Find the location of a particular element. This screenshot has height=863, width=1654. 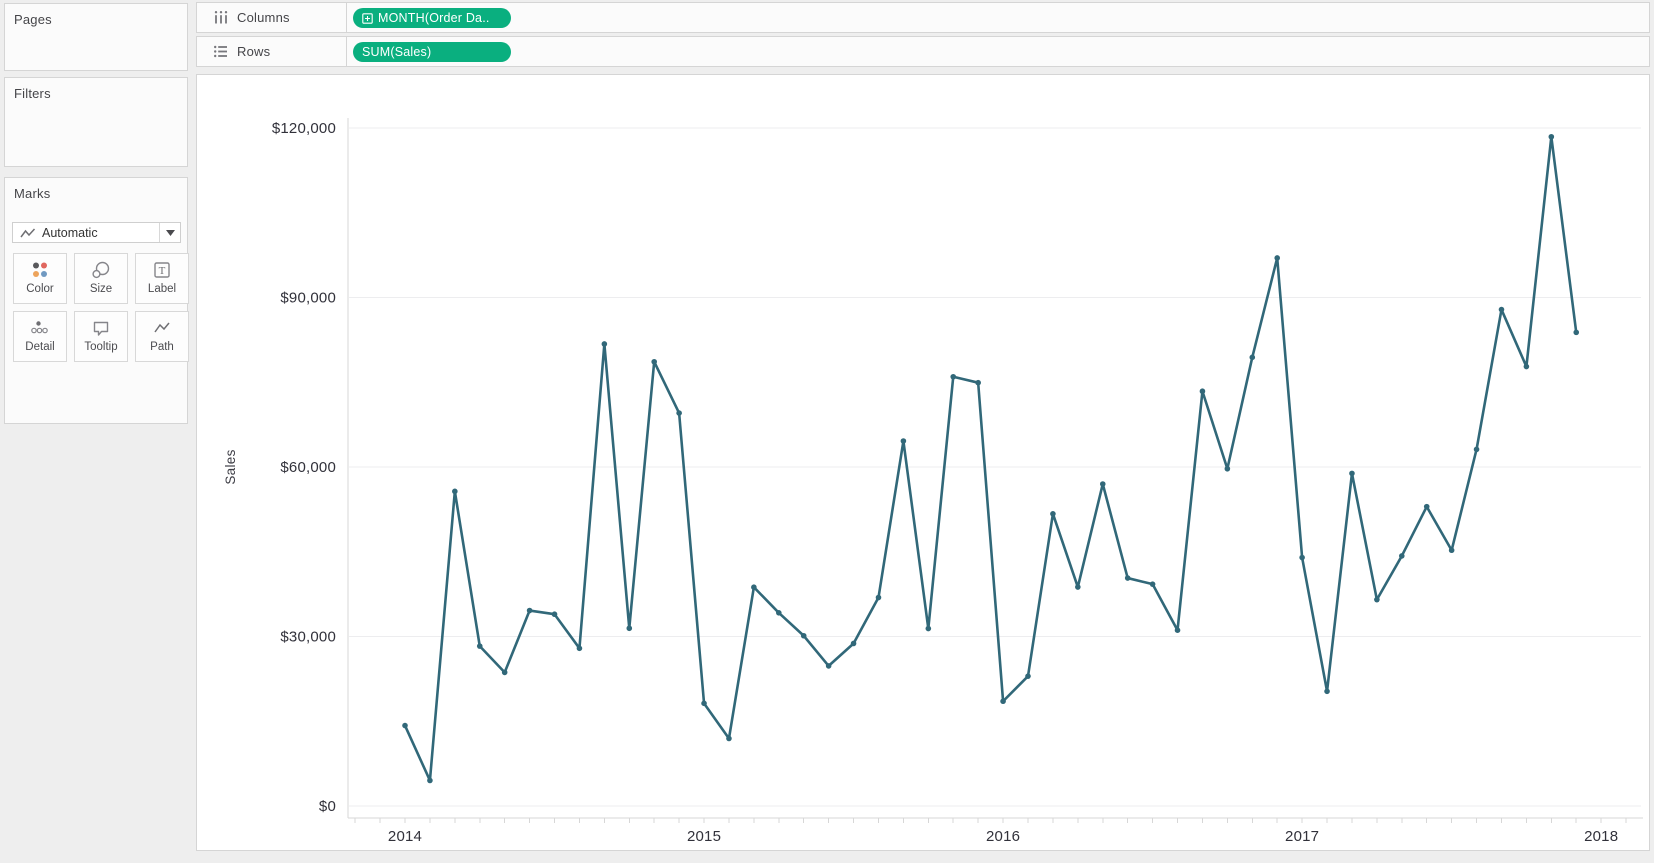

label-icon: T is located at coordinates (162, 270).